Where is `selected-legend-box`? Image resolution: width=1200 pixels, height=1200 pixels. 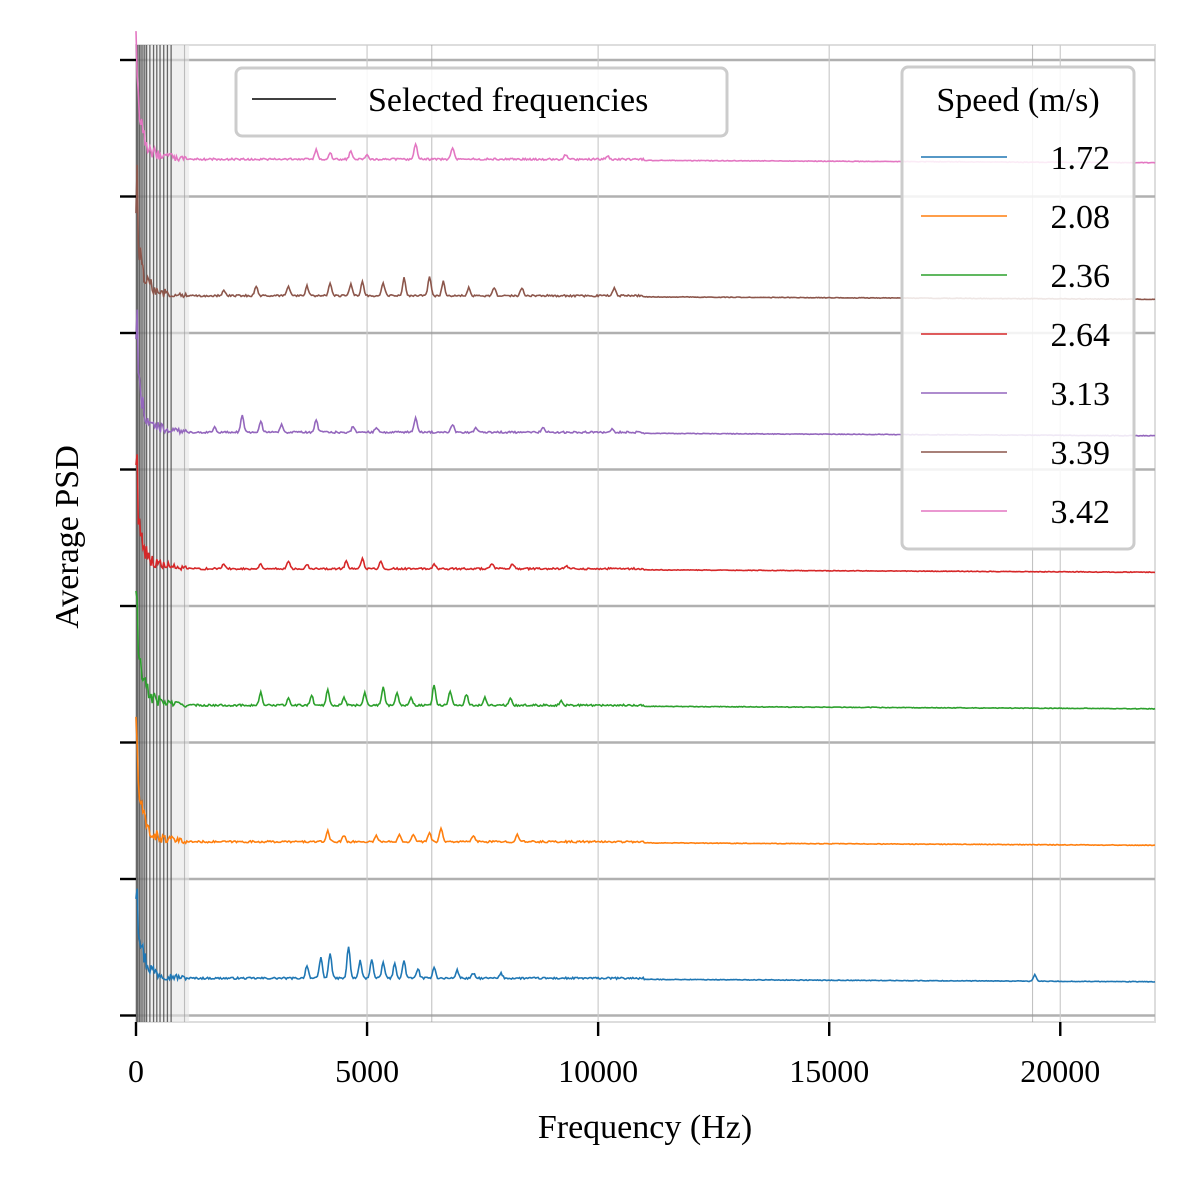
selected-legend-box is located at coordinates (481, 102).